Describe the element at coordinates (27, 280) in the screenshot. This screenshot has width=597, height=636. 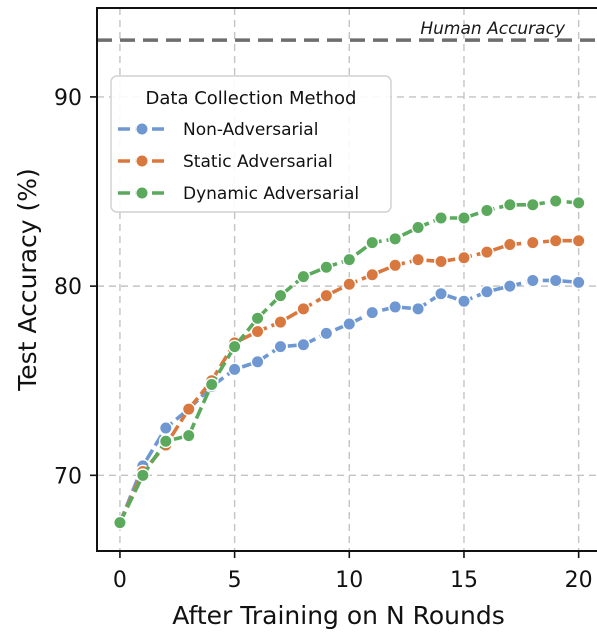
I see `y-axis-label: Test Accuracy (%)` at that location.